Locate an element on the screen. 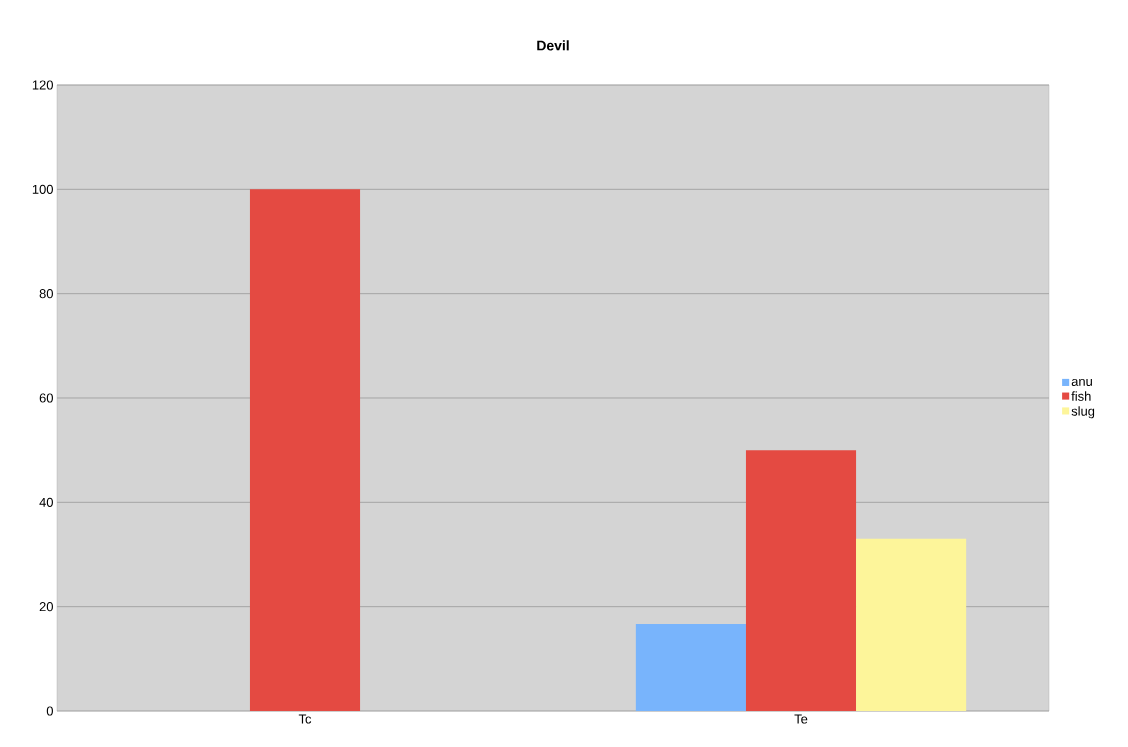 Image resolution: width=1128 pixels, height=747 pixels. y-tick-label: 60 is located at coordinates (46, 398).